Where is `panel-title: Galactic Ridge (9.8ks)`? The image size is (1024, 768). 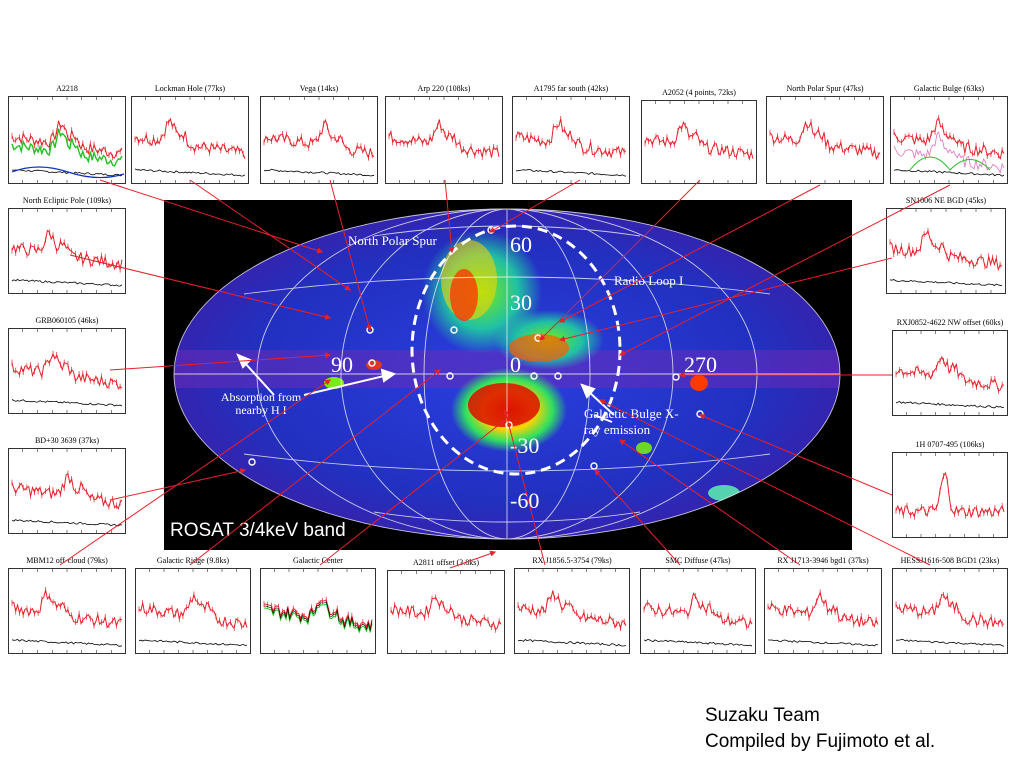
panel-title: Galactic Ridge (9.8ks) is located at coordinates (193, 560).